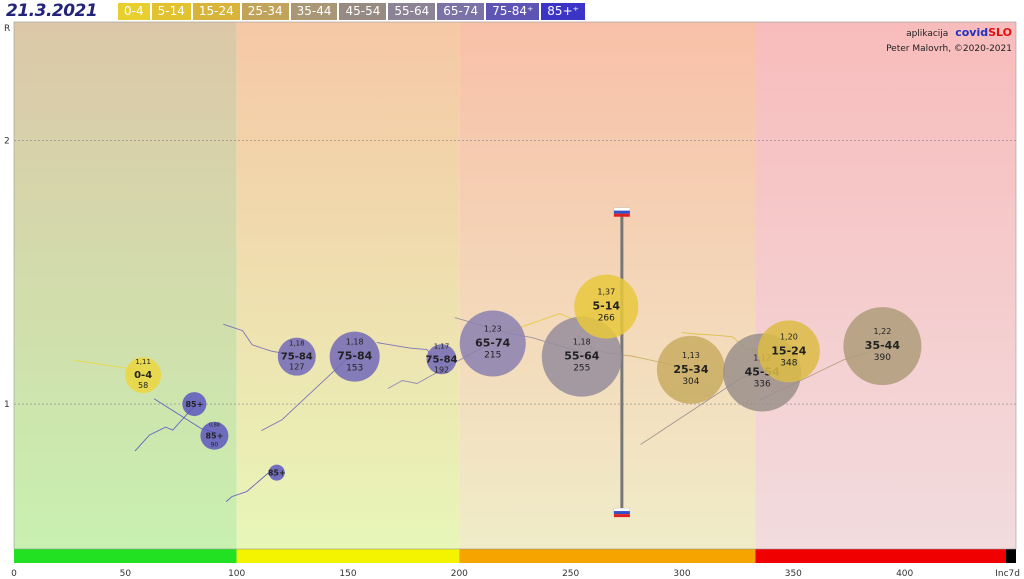 The height and width of the screenshot is (579, 1024). What do you see at coordinates (143, 362) in the screenshot?
I see `bubble-r-value-0: 1,11` at bounding box center [143, 362].